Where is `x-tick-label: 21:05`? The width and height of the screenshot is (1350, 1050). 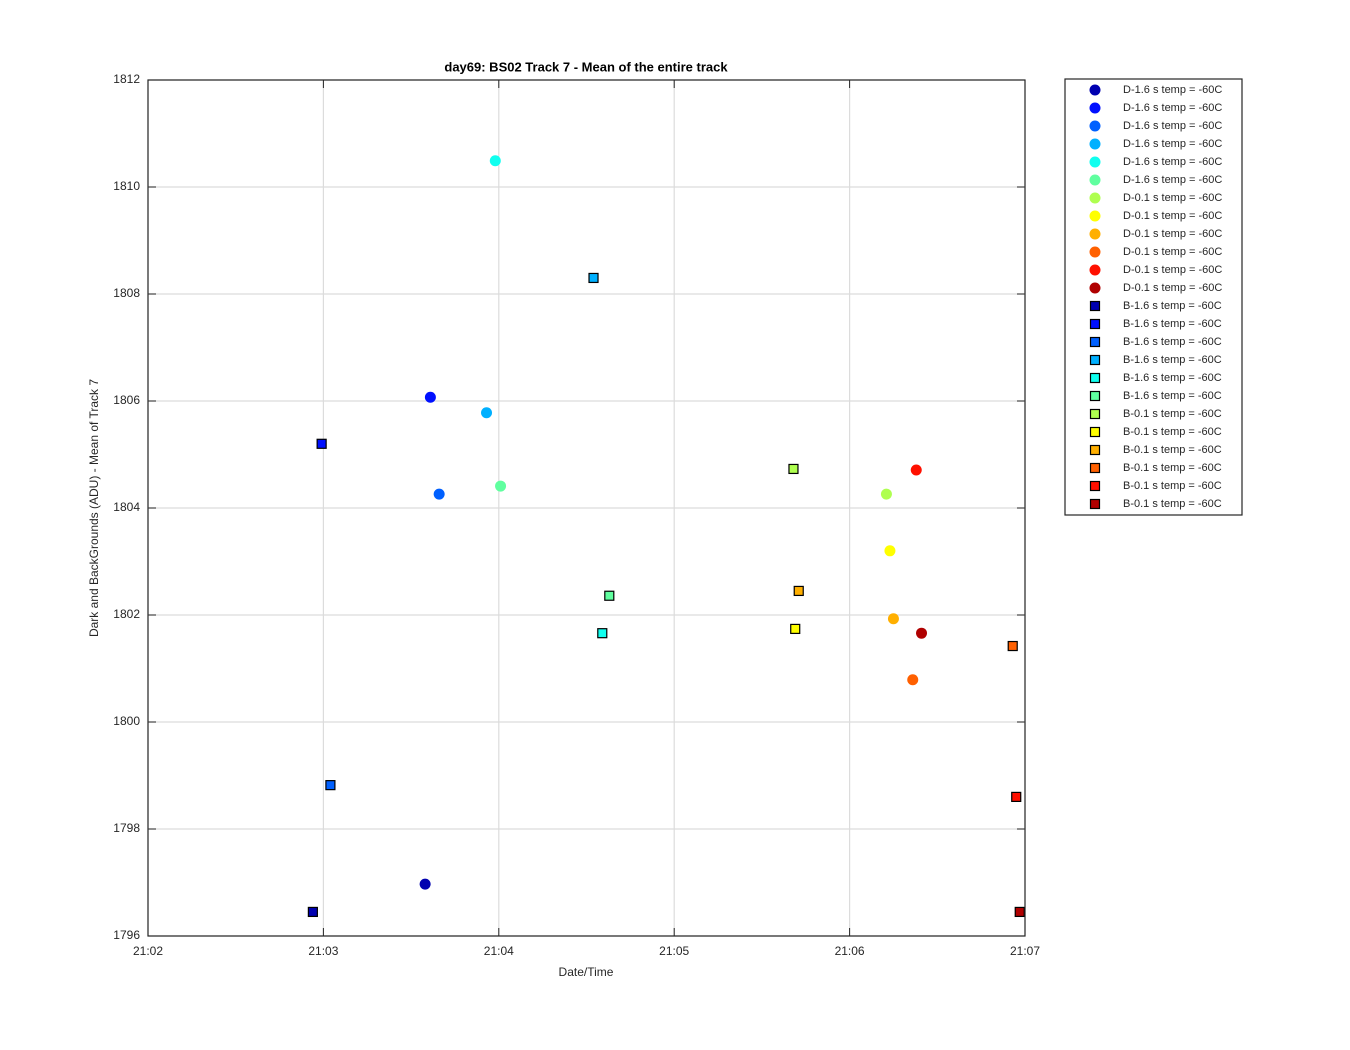 x-tick-label: 21:05 is located at coordinates (674, 951).